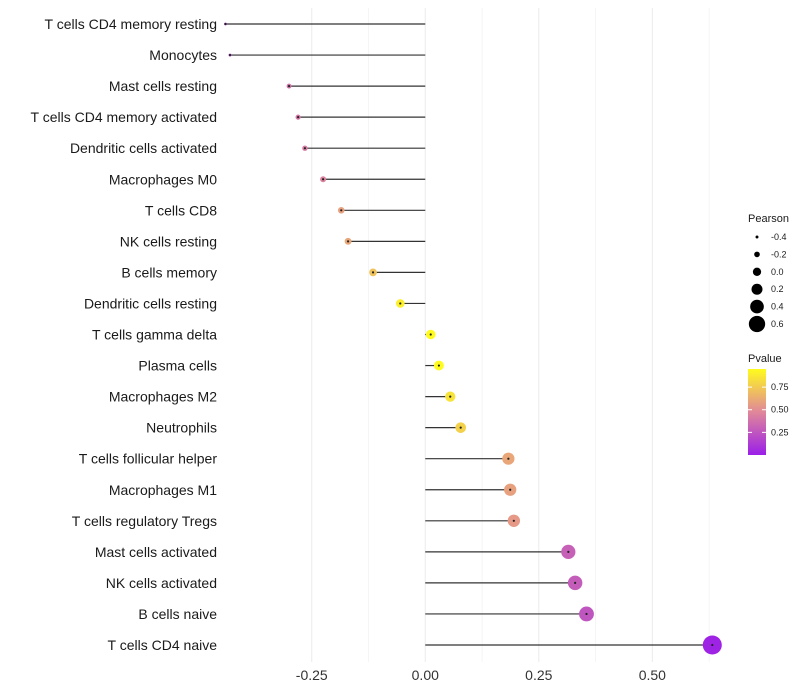 The image size is (800, 700). Describe the element at coordinates (177, 366) in the screenshot. I see `category-label: Plasma cells` at that location.